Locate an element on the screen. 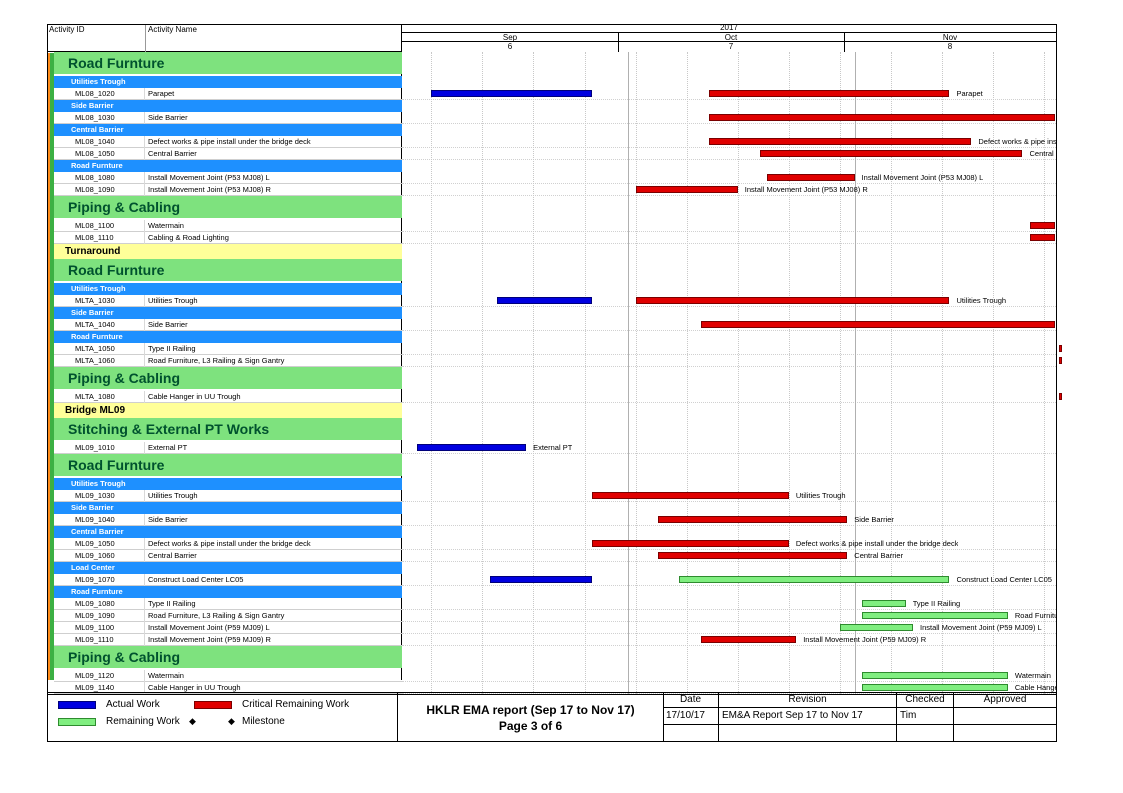 The image size is (1123, 793). legend-remaining-label: Remaining Work is located at coordinates (143, 721).